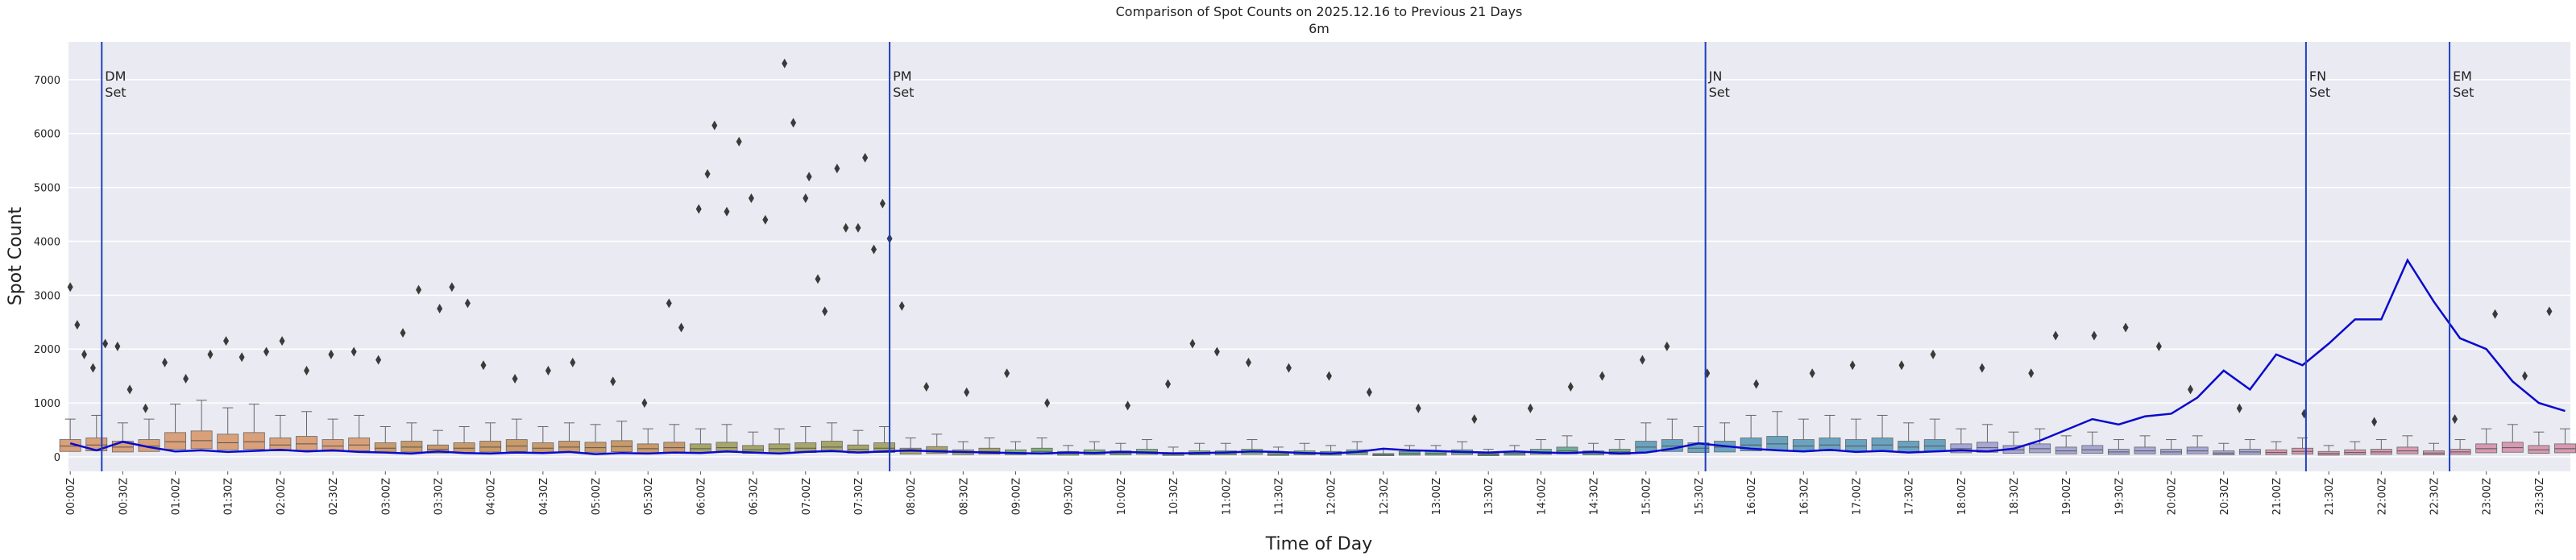  What do you see at coordinates (124, 497) in the screenshot?
I see `x-tick-label: 00:30Z` at bounding box center [124, 497].